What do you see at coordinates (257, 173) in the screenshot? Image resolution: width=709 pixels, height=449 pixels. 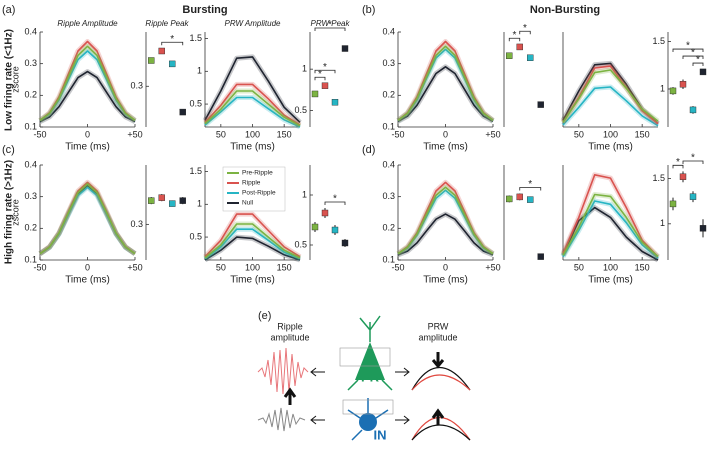 I see `legend-label: Pre-Ripple` at bounding box center [257, 173].